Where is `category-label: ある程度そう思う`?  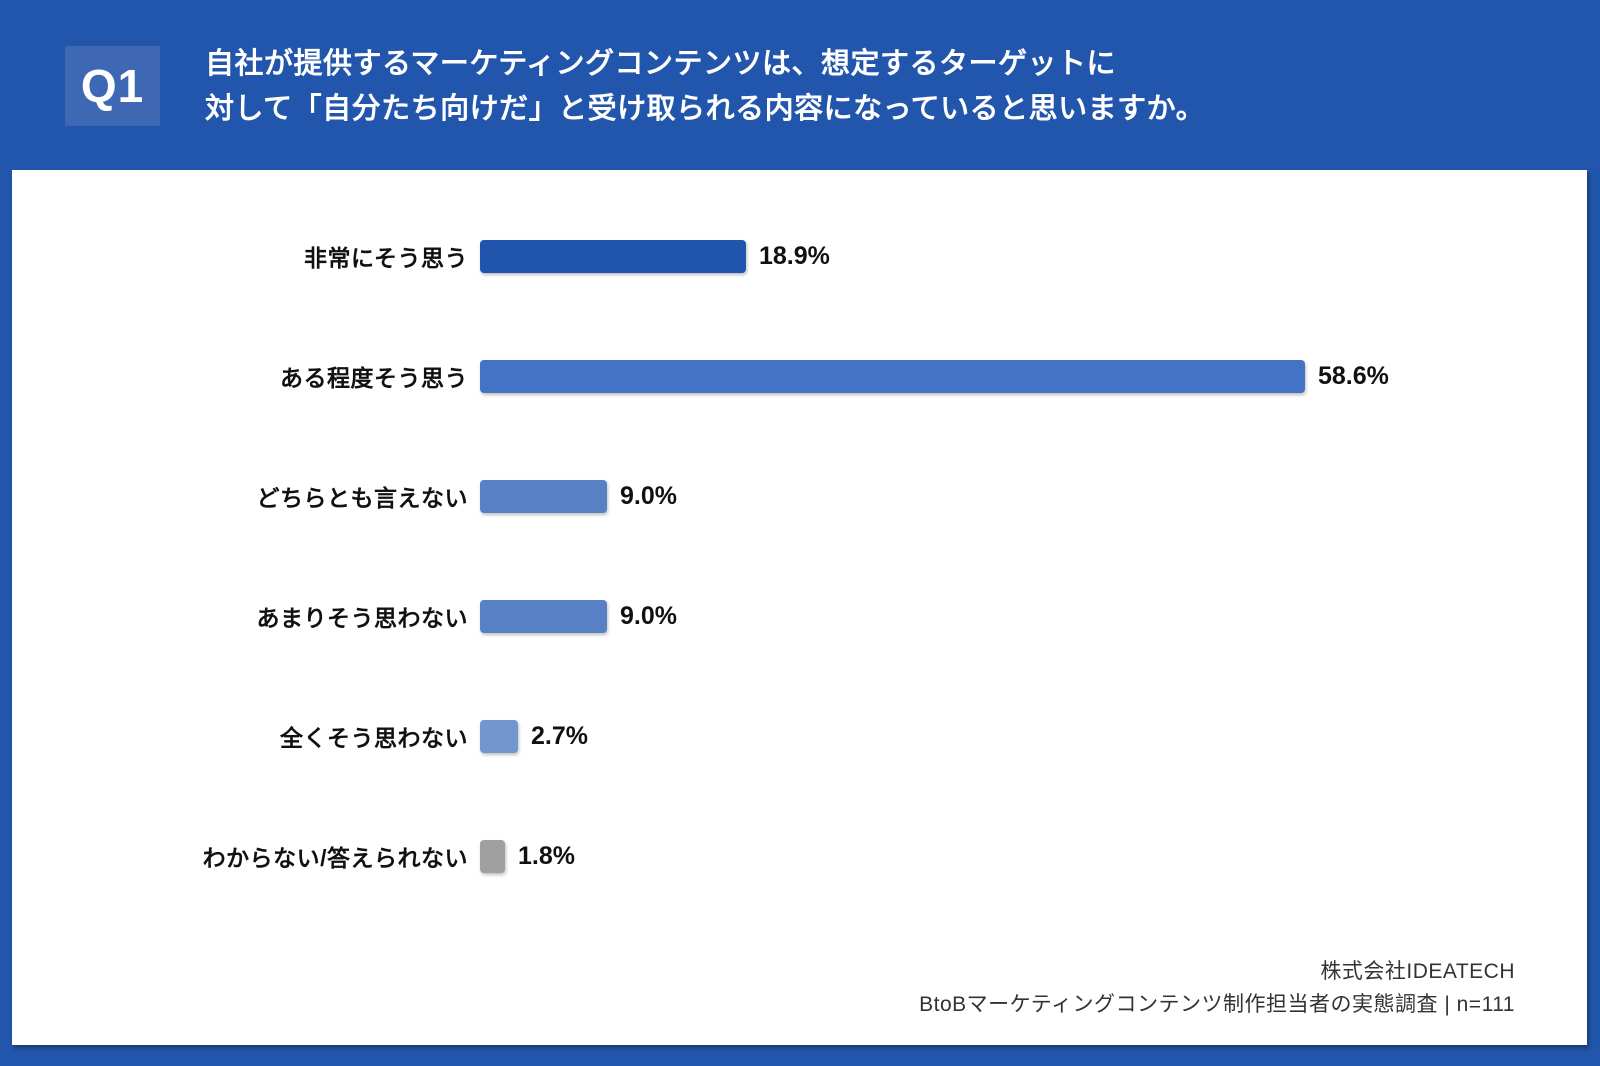
category-label: ある程度そう思う is located at coordinates (374, 378).